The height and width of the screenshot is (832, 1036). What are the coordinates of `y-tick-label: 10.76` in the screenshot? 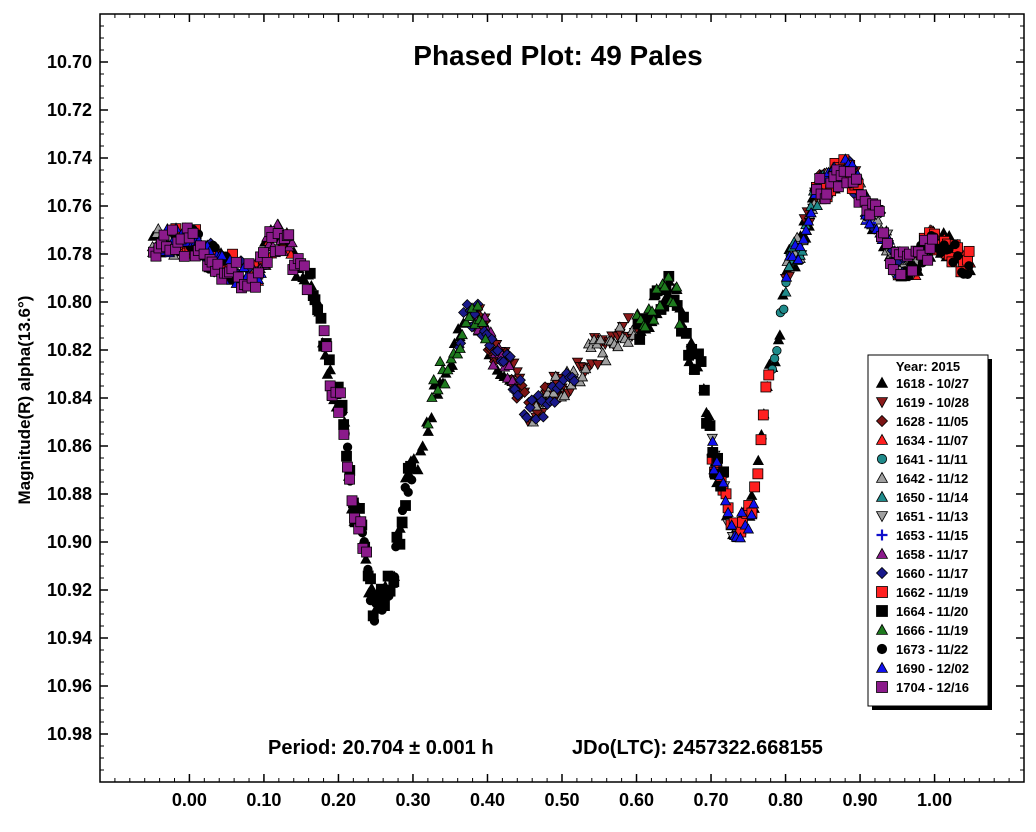 It's located at (69, 206).